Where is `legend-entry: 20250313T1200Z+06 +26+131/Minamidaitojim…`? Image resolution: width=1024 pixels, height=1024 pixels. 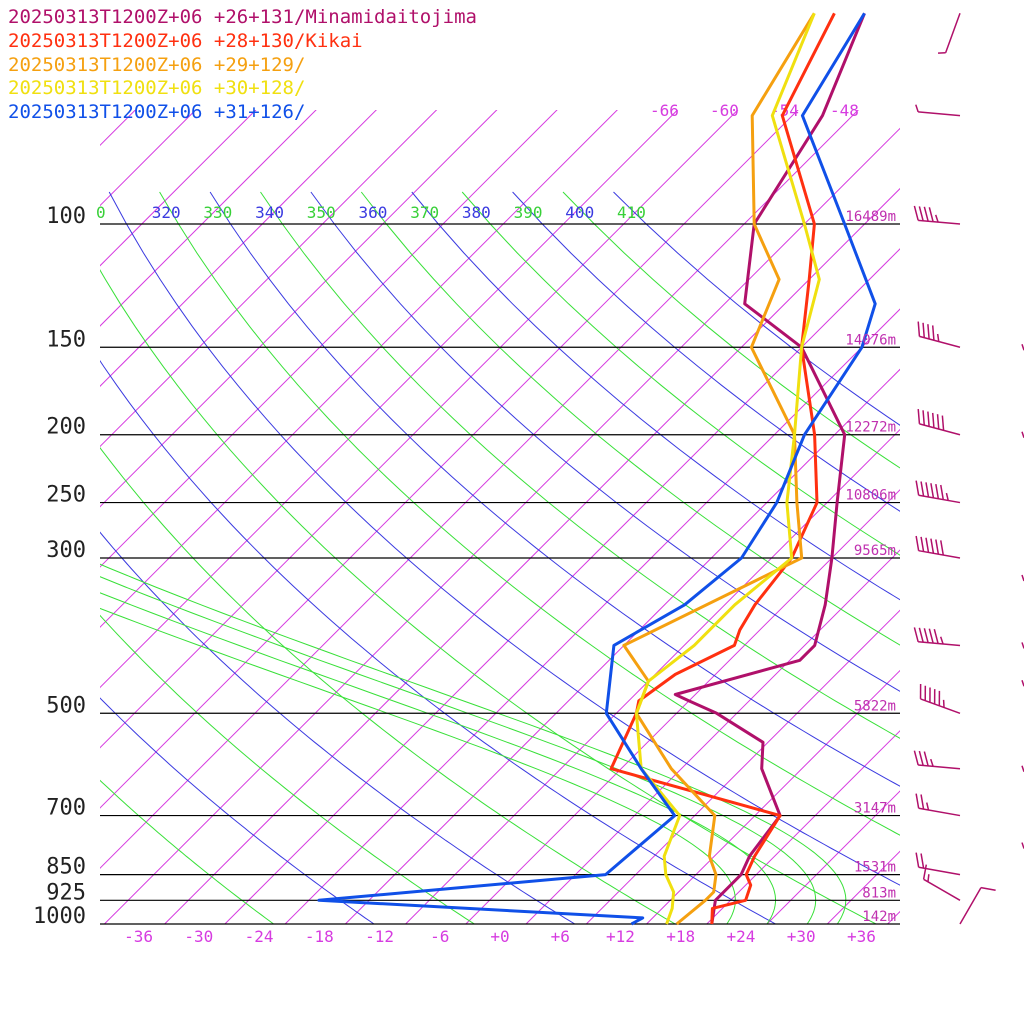 legend-entry: 20250313T1200Z+06 +26+131/Minamidaitojim… is located at coordinates (242, 17).